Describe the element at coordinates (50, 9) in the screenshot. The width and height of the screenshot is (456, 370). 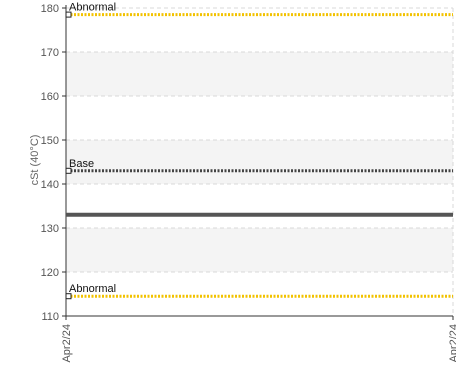
I see `y-tick-label: 180` at that location.